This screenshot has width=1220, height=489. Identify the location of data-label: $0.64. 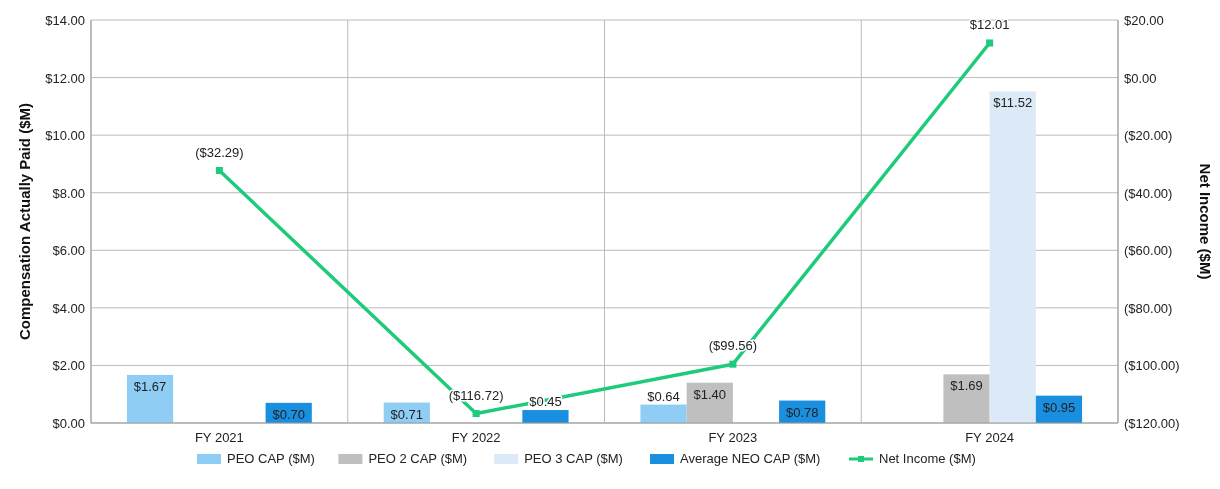
(663, 396).